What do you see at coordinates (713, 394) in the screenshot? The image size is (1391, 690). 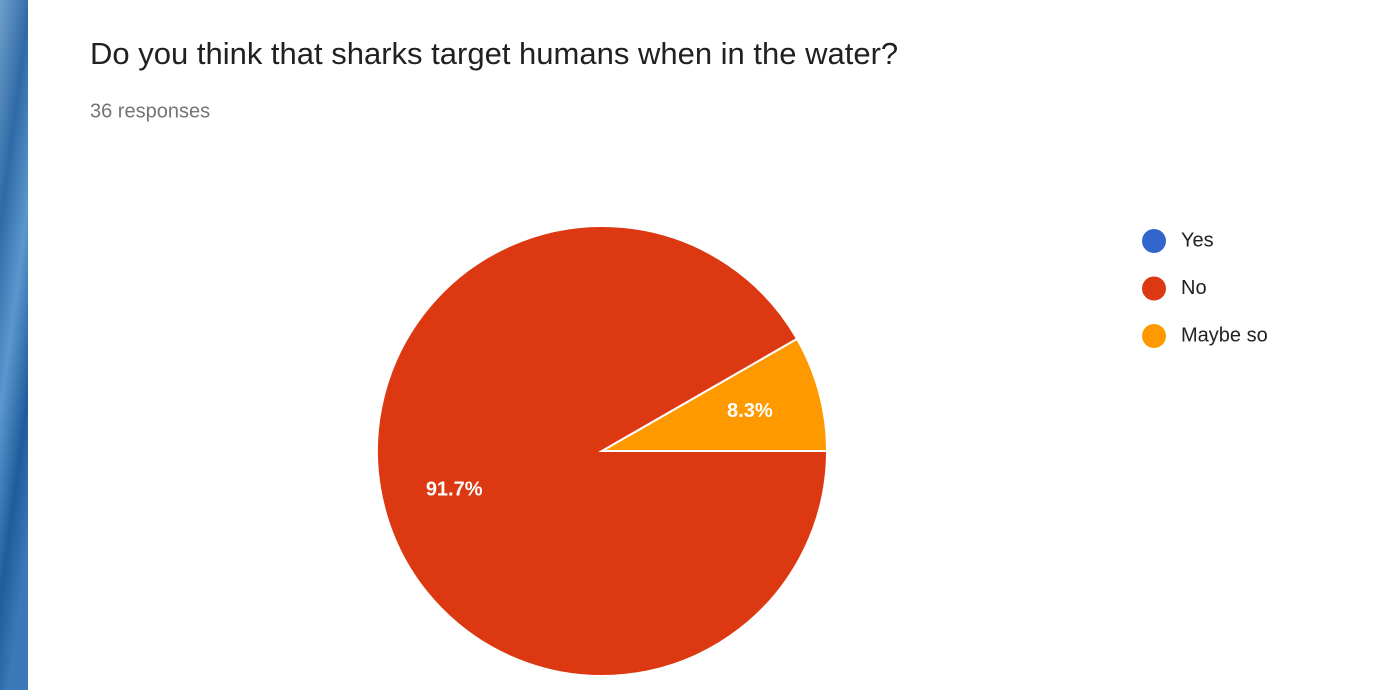 I see `pie-slice` at bounding box center [713, 394].